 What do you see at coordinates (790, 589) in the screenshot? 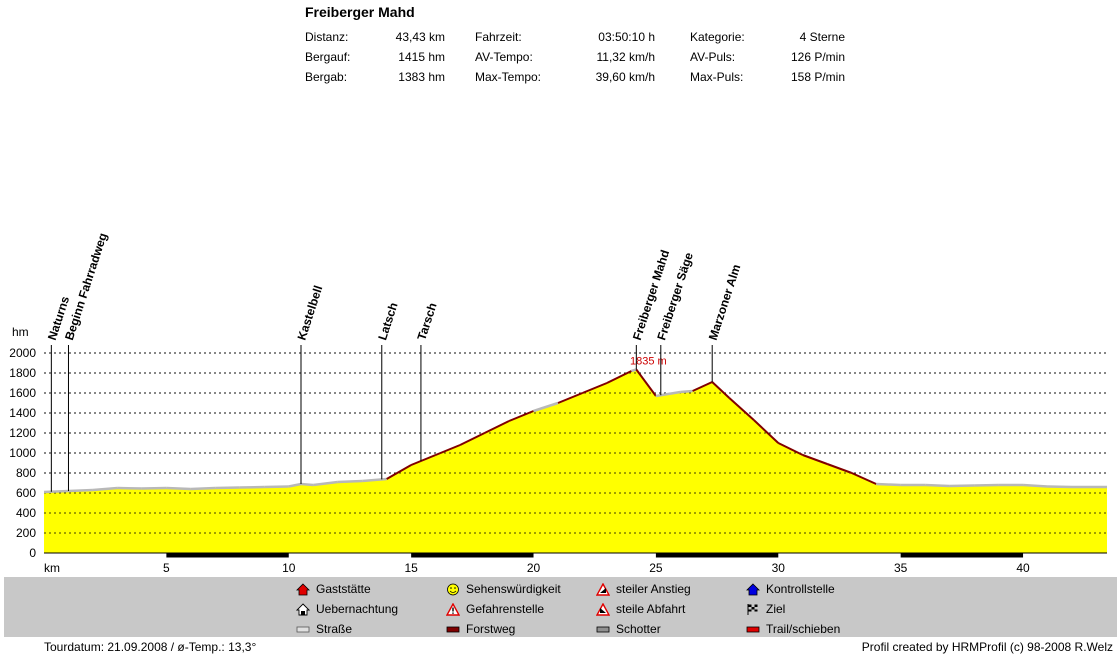
I see `legend-item-kontrollstelle: Kontrollstelle` at bounding box center [790, 589].